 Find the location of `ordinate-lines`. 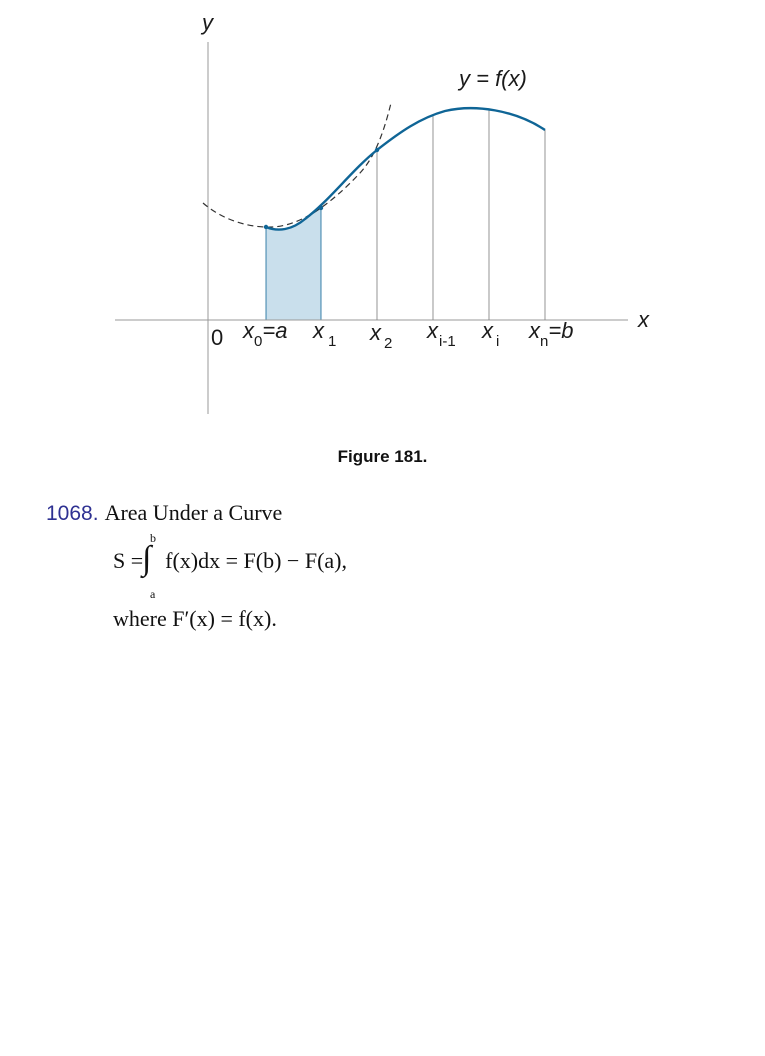

ordinate-lines is located at coordinates (461, 215).